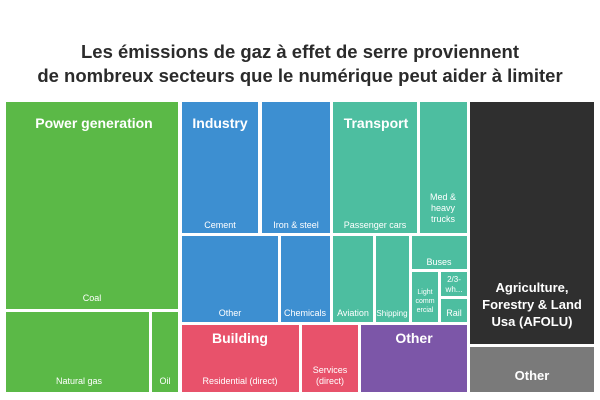 This screenshot has height=400, width=600. Describe the element at coordinates (230, 279) in the screenshot. I see `tile-industry-other` at that location.